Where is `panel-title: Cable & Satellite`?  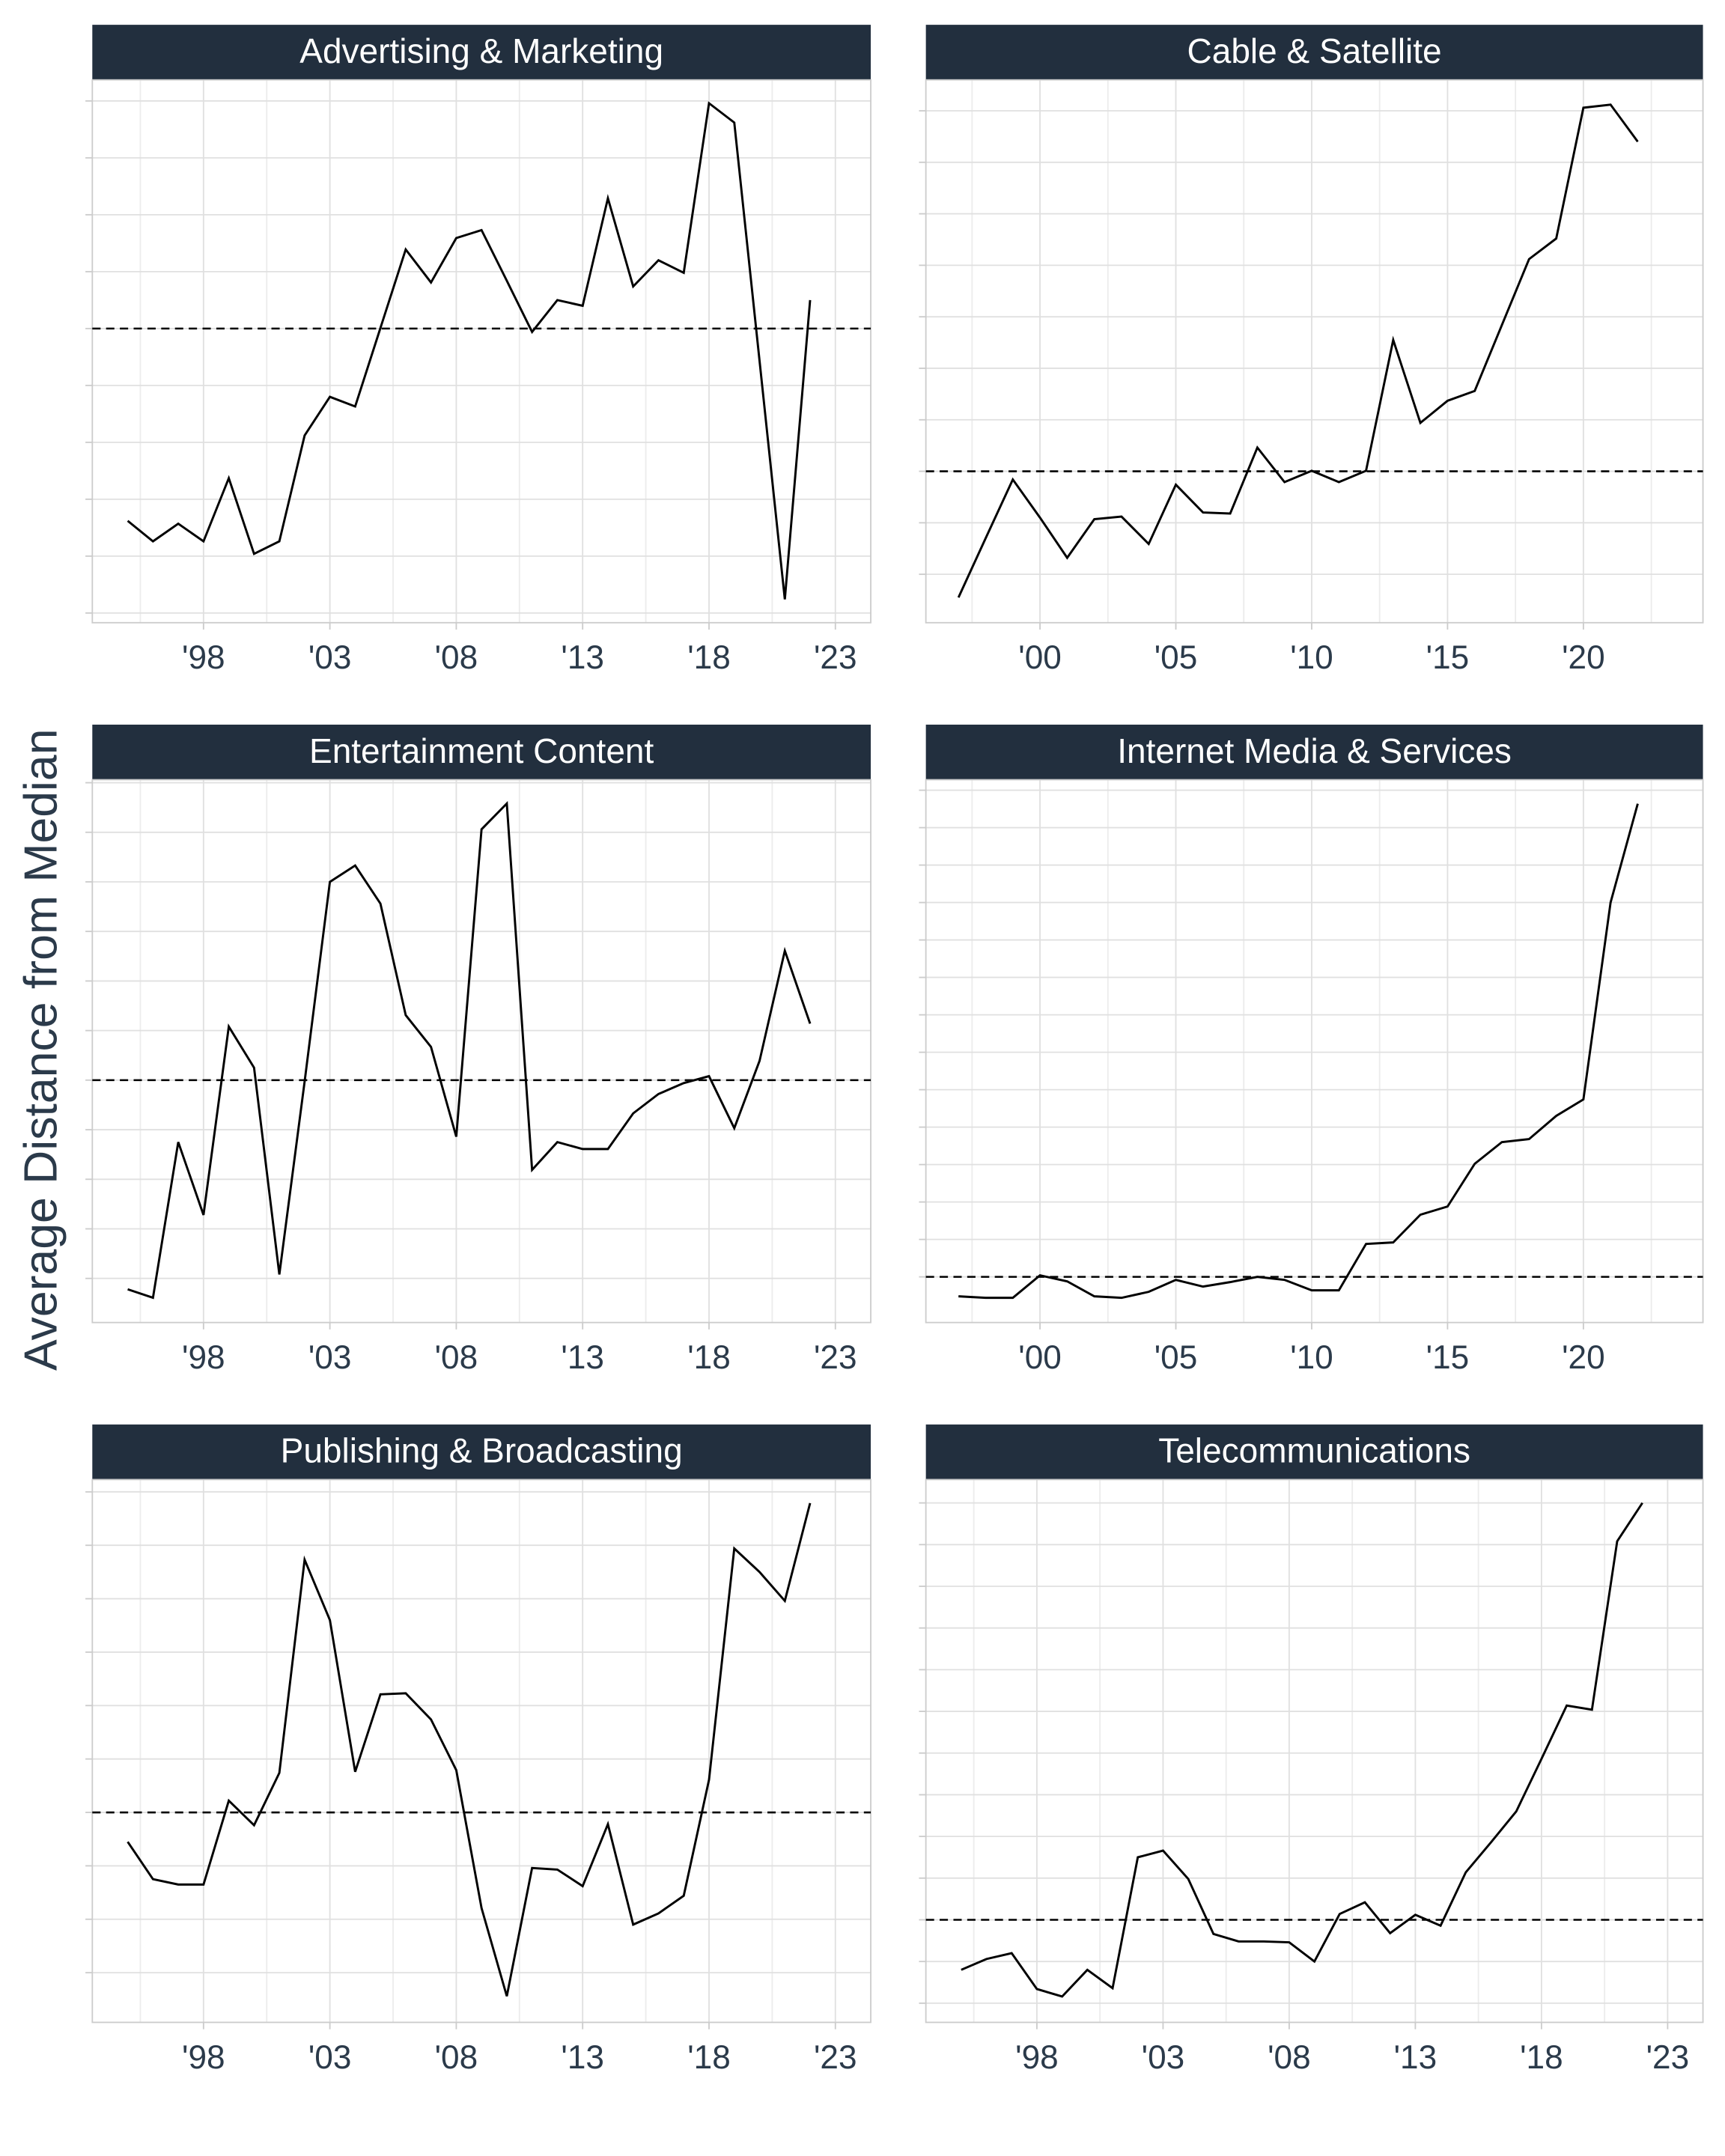
panel-title: Cable & Satellite is located at coordinates (1314, 51).